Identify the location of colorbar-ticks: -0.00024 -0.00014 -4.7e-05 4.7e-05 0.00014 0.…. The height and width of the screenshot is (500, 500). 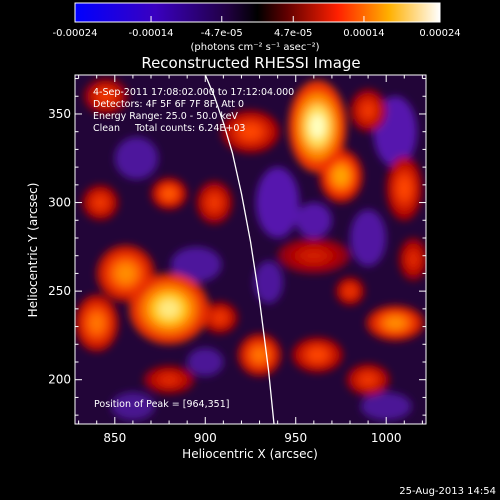
(257, 27).